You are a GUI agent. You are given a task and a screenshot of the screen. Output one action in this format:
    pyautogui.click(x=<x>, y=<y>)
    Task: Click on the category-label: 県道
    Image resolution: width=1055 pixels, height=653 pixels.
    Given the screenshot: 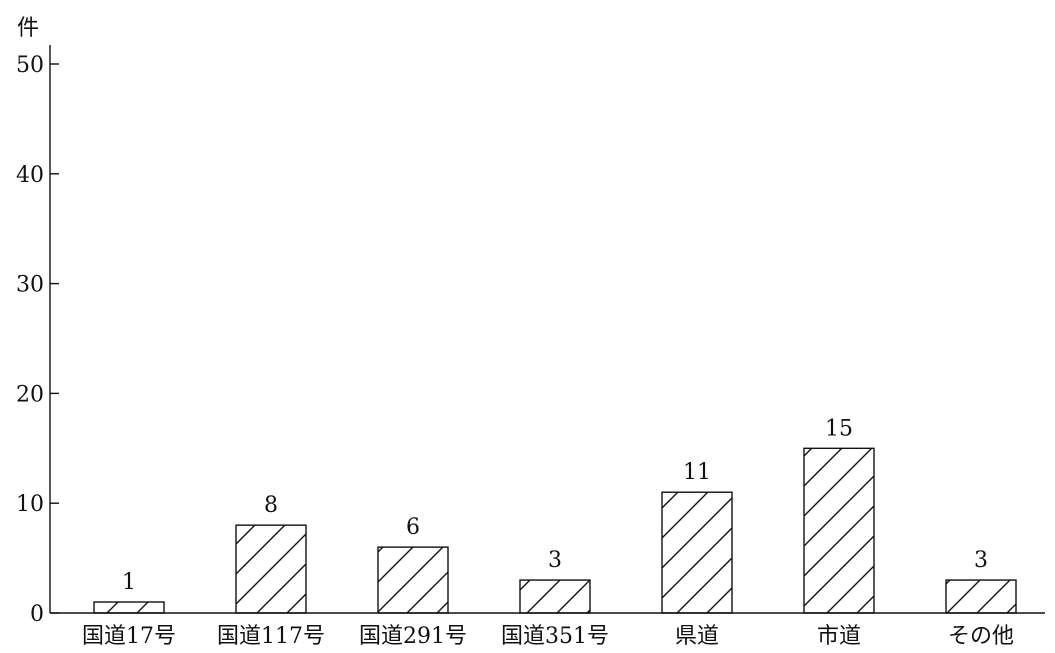 What is the action you would take?
    pyautogui.click(x=697, y=636)
    